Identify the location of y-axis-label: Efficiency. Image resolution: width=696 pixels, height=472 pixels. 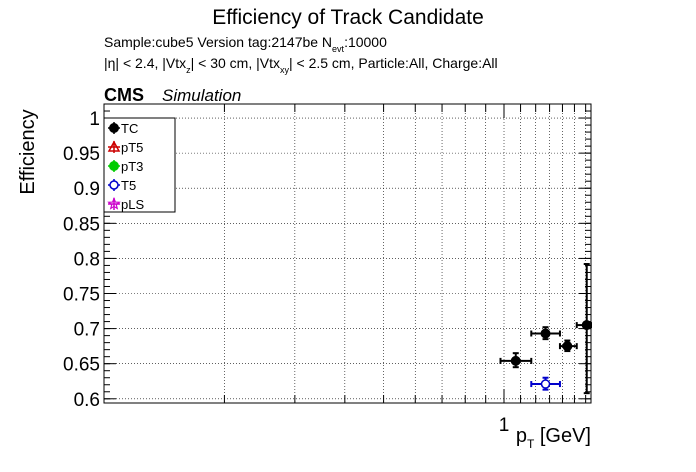
(28, 151).